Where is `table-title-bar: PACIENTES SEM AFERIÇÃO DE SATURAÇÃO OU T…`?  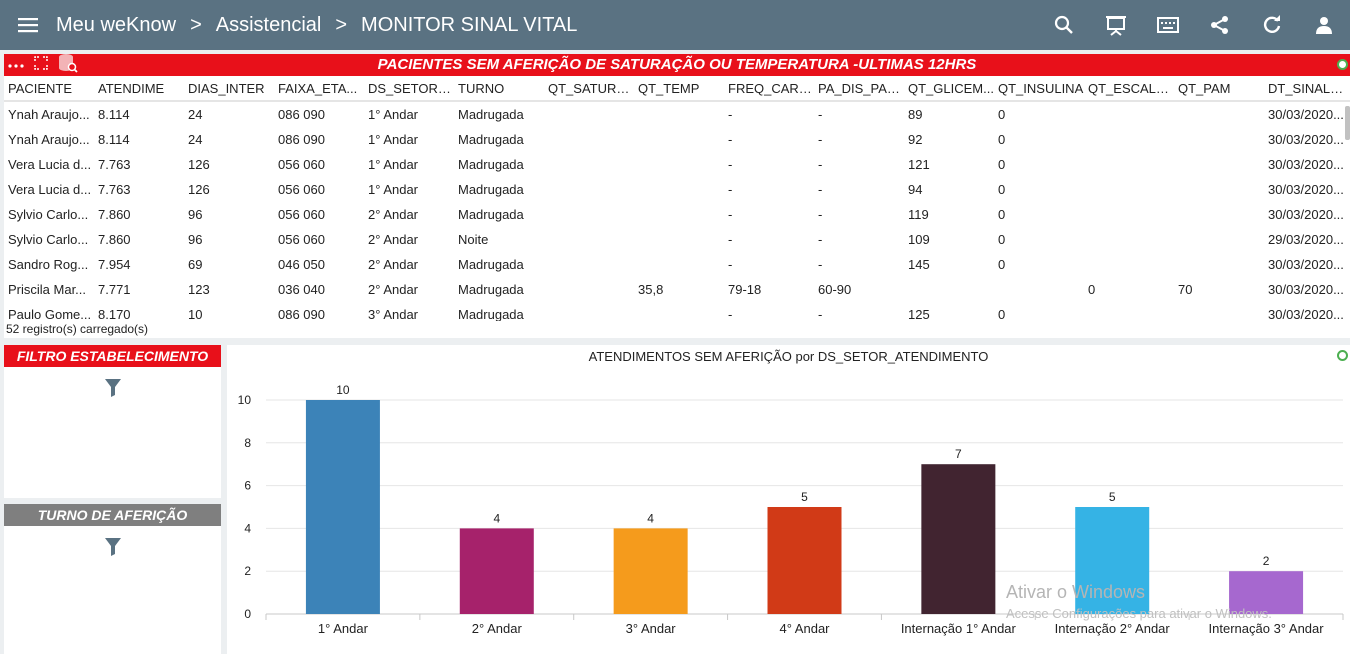 table-title-bar: PACIENTES SEM AFERIÇÃO DE SATURAÇÃO OU T… is located at coordinates (677, 65).